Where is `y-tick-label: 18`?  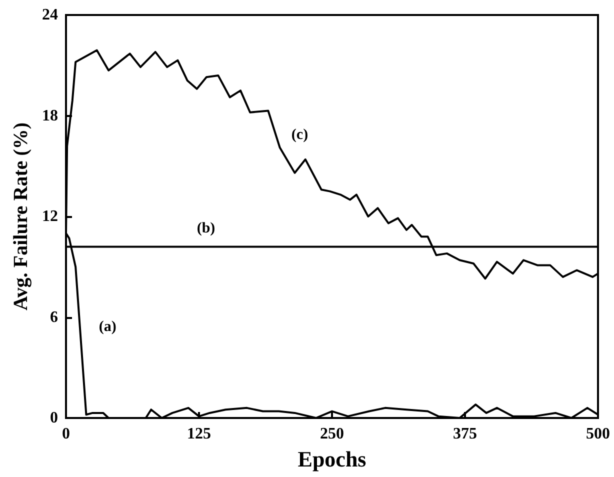
y-tick-label: 18 is located at coordinates (50, 115).